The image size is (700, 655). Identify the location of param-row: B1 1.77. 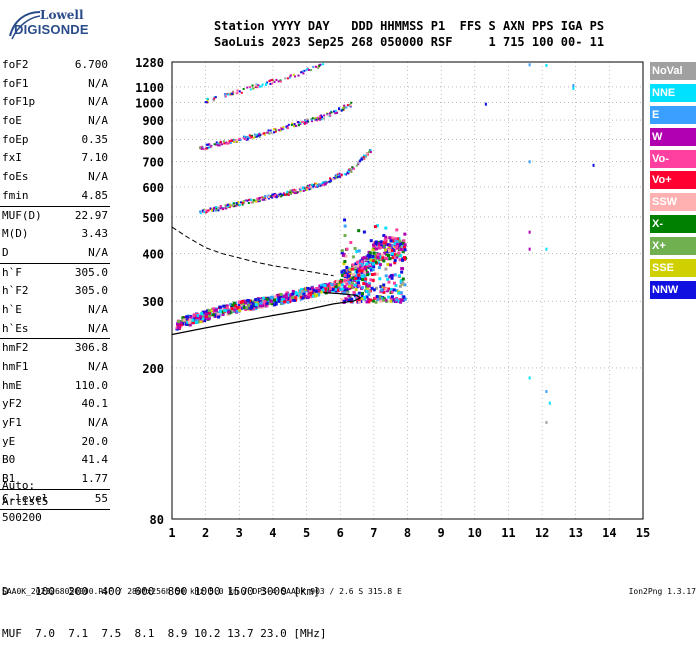
(56, 479).